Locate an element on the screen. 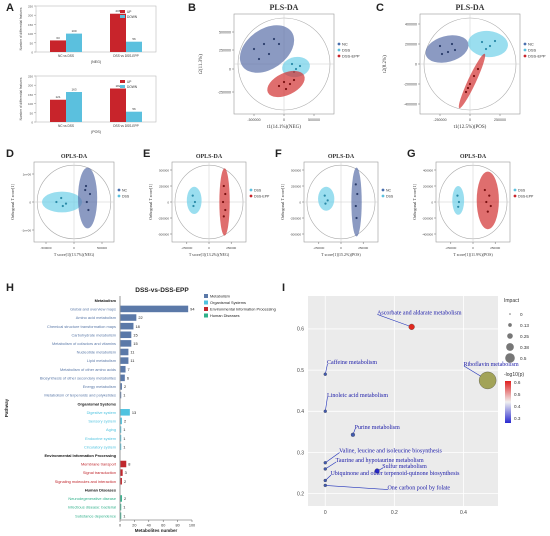 This screenshot has height=536, width=550. x-axis-label: t1(14.1%)(NEG) is located at coordinates (284, 127).